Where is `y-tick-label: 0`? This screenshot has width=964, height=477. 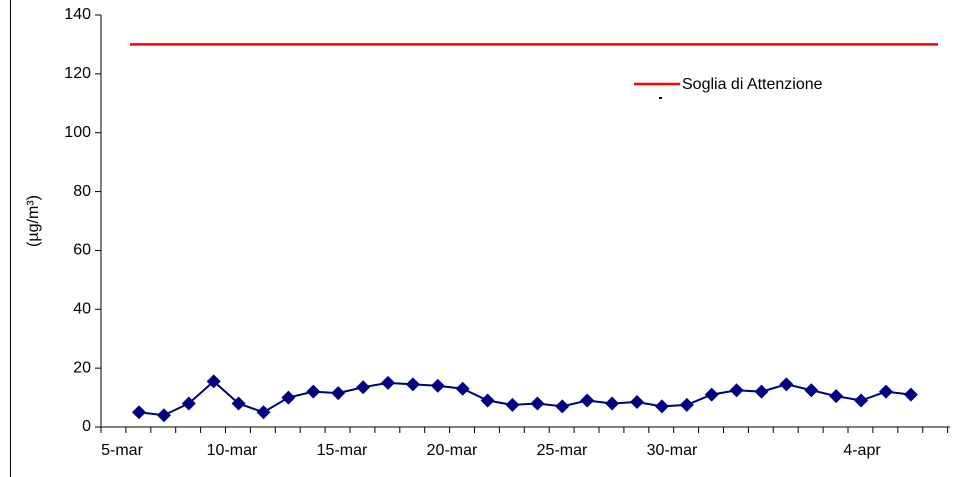 y-tick-label: 0 is located at coordinates (86, 426).